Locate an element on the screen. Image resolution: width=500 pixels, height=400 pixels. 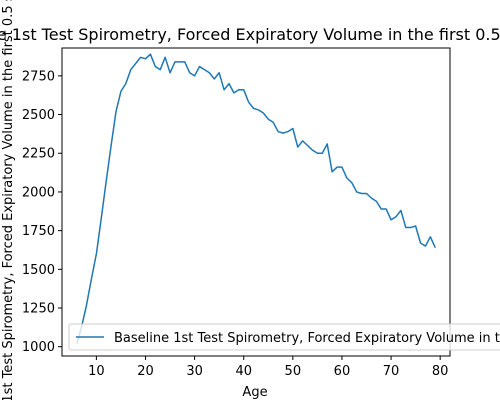
y-tick-label: 2000 is located at coordinates (38, 192).